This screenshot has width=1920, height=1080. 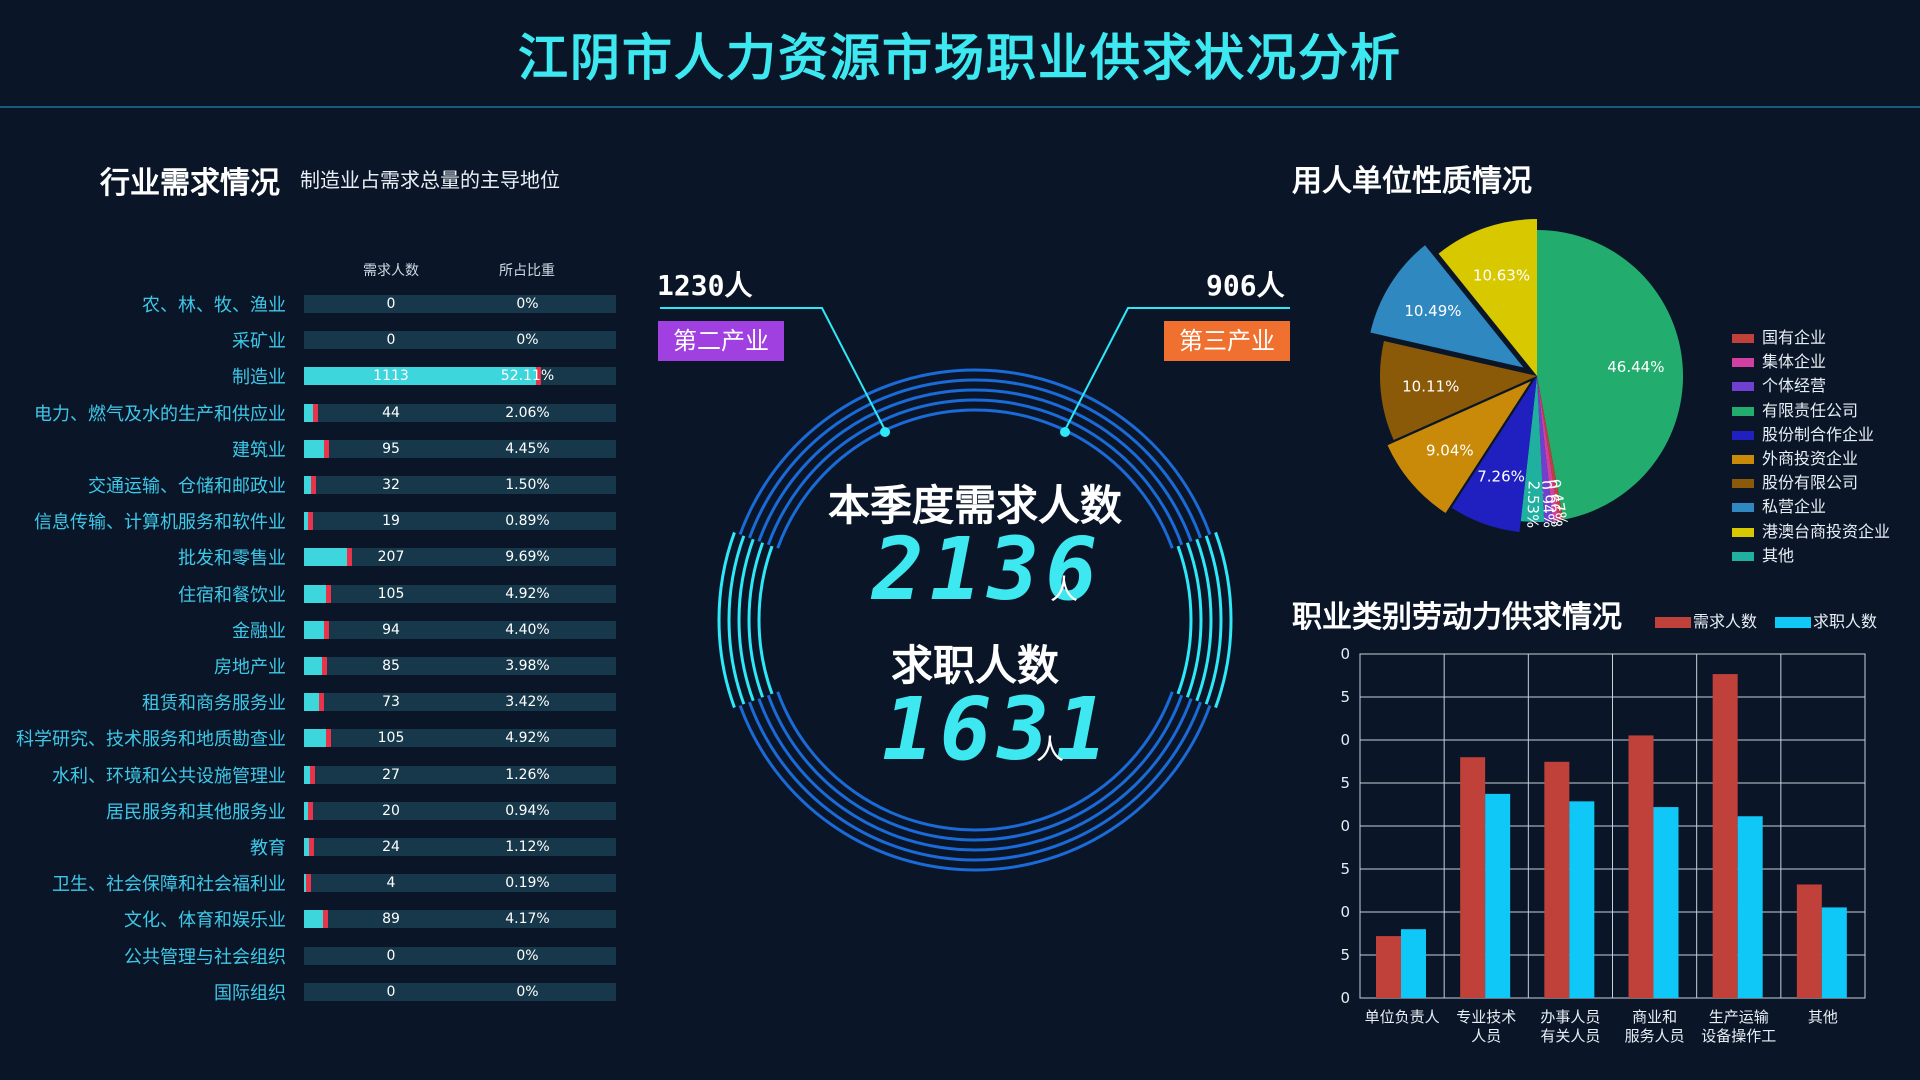 I want to click on legend-label: 私营企业, so click(x=1794, y=507).